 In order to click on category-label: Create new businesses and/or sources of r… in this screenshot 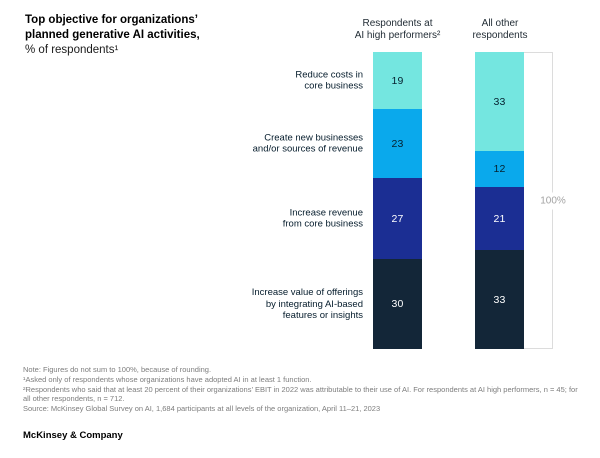, I will do `click(256, 143)`.